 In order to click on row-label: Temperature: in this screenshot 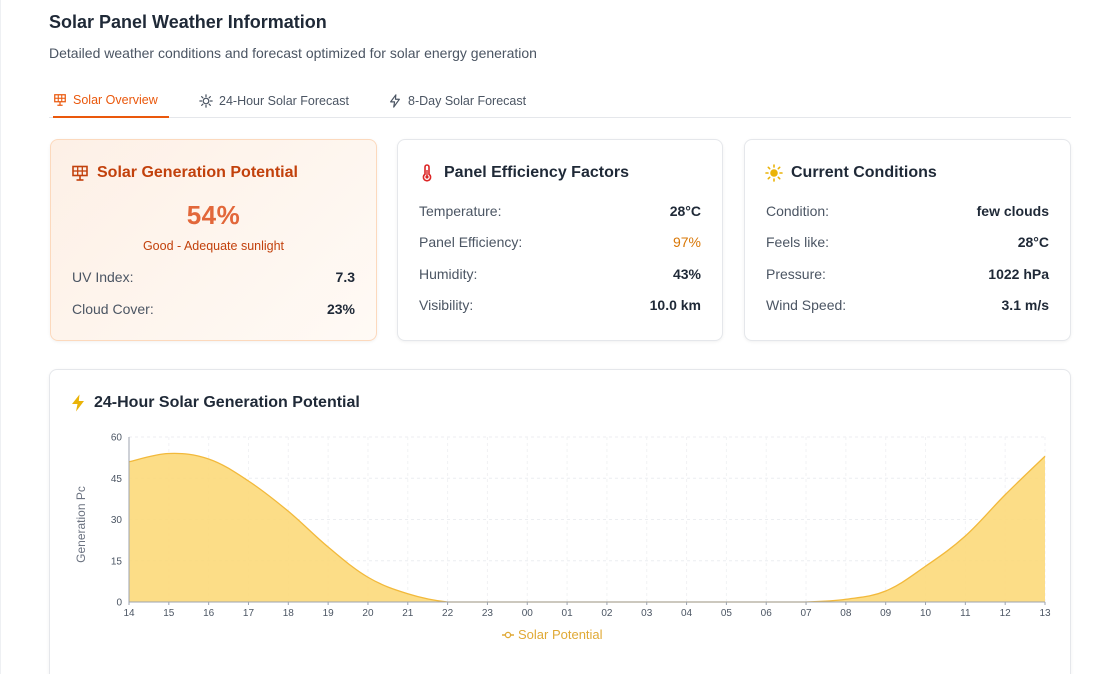, I will do `click(460, 211)`.